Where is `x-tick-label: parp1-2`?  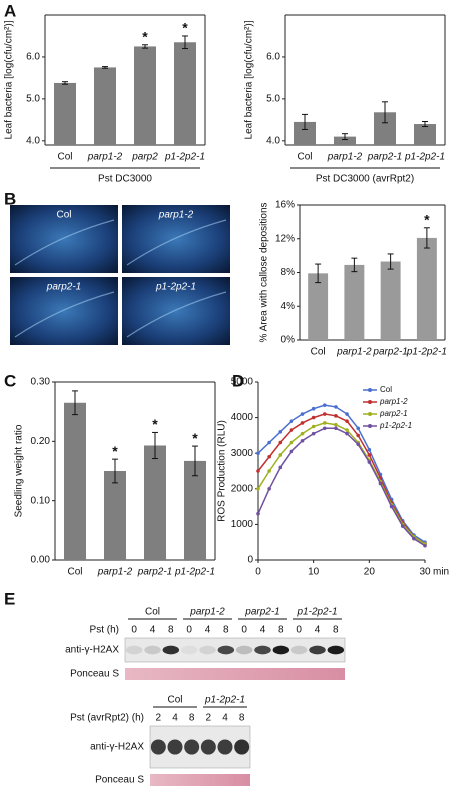 x-tick-label: parp1-2 is located at coordinates (354, 352).